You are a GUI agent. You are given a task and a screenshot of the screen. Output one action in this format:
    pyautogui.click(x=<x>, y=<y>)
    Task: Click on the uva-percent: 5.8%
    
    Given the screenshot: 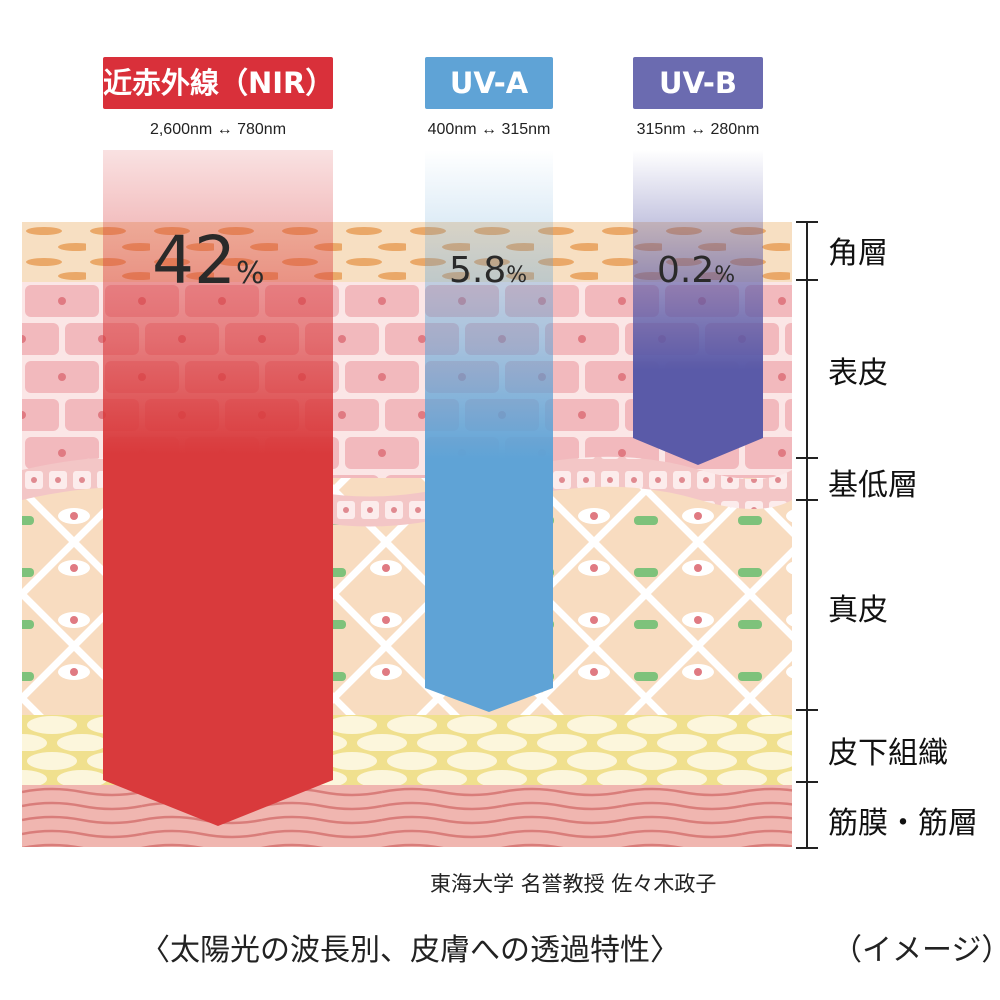 What is the action you would take?
    pyautogui.click(x=488, y=270)
    